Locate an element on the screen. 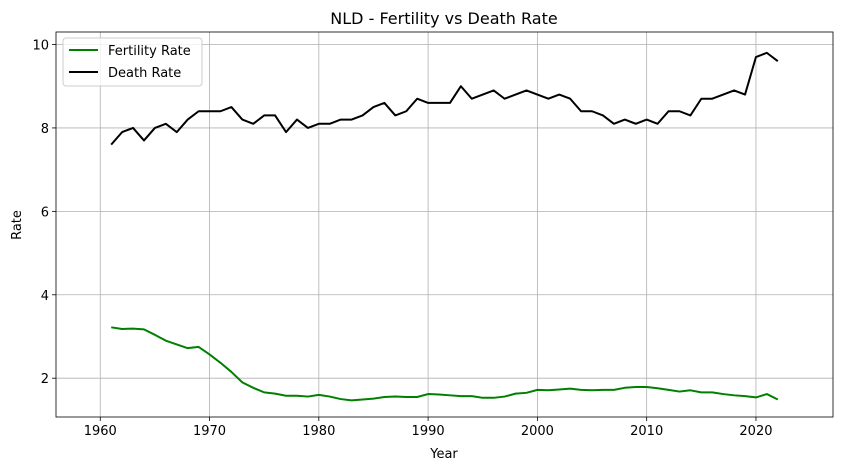 This screenshot has width=841, height=470. y-tick-label: 6 is located at coordinates (45, 212).